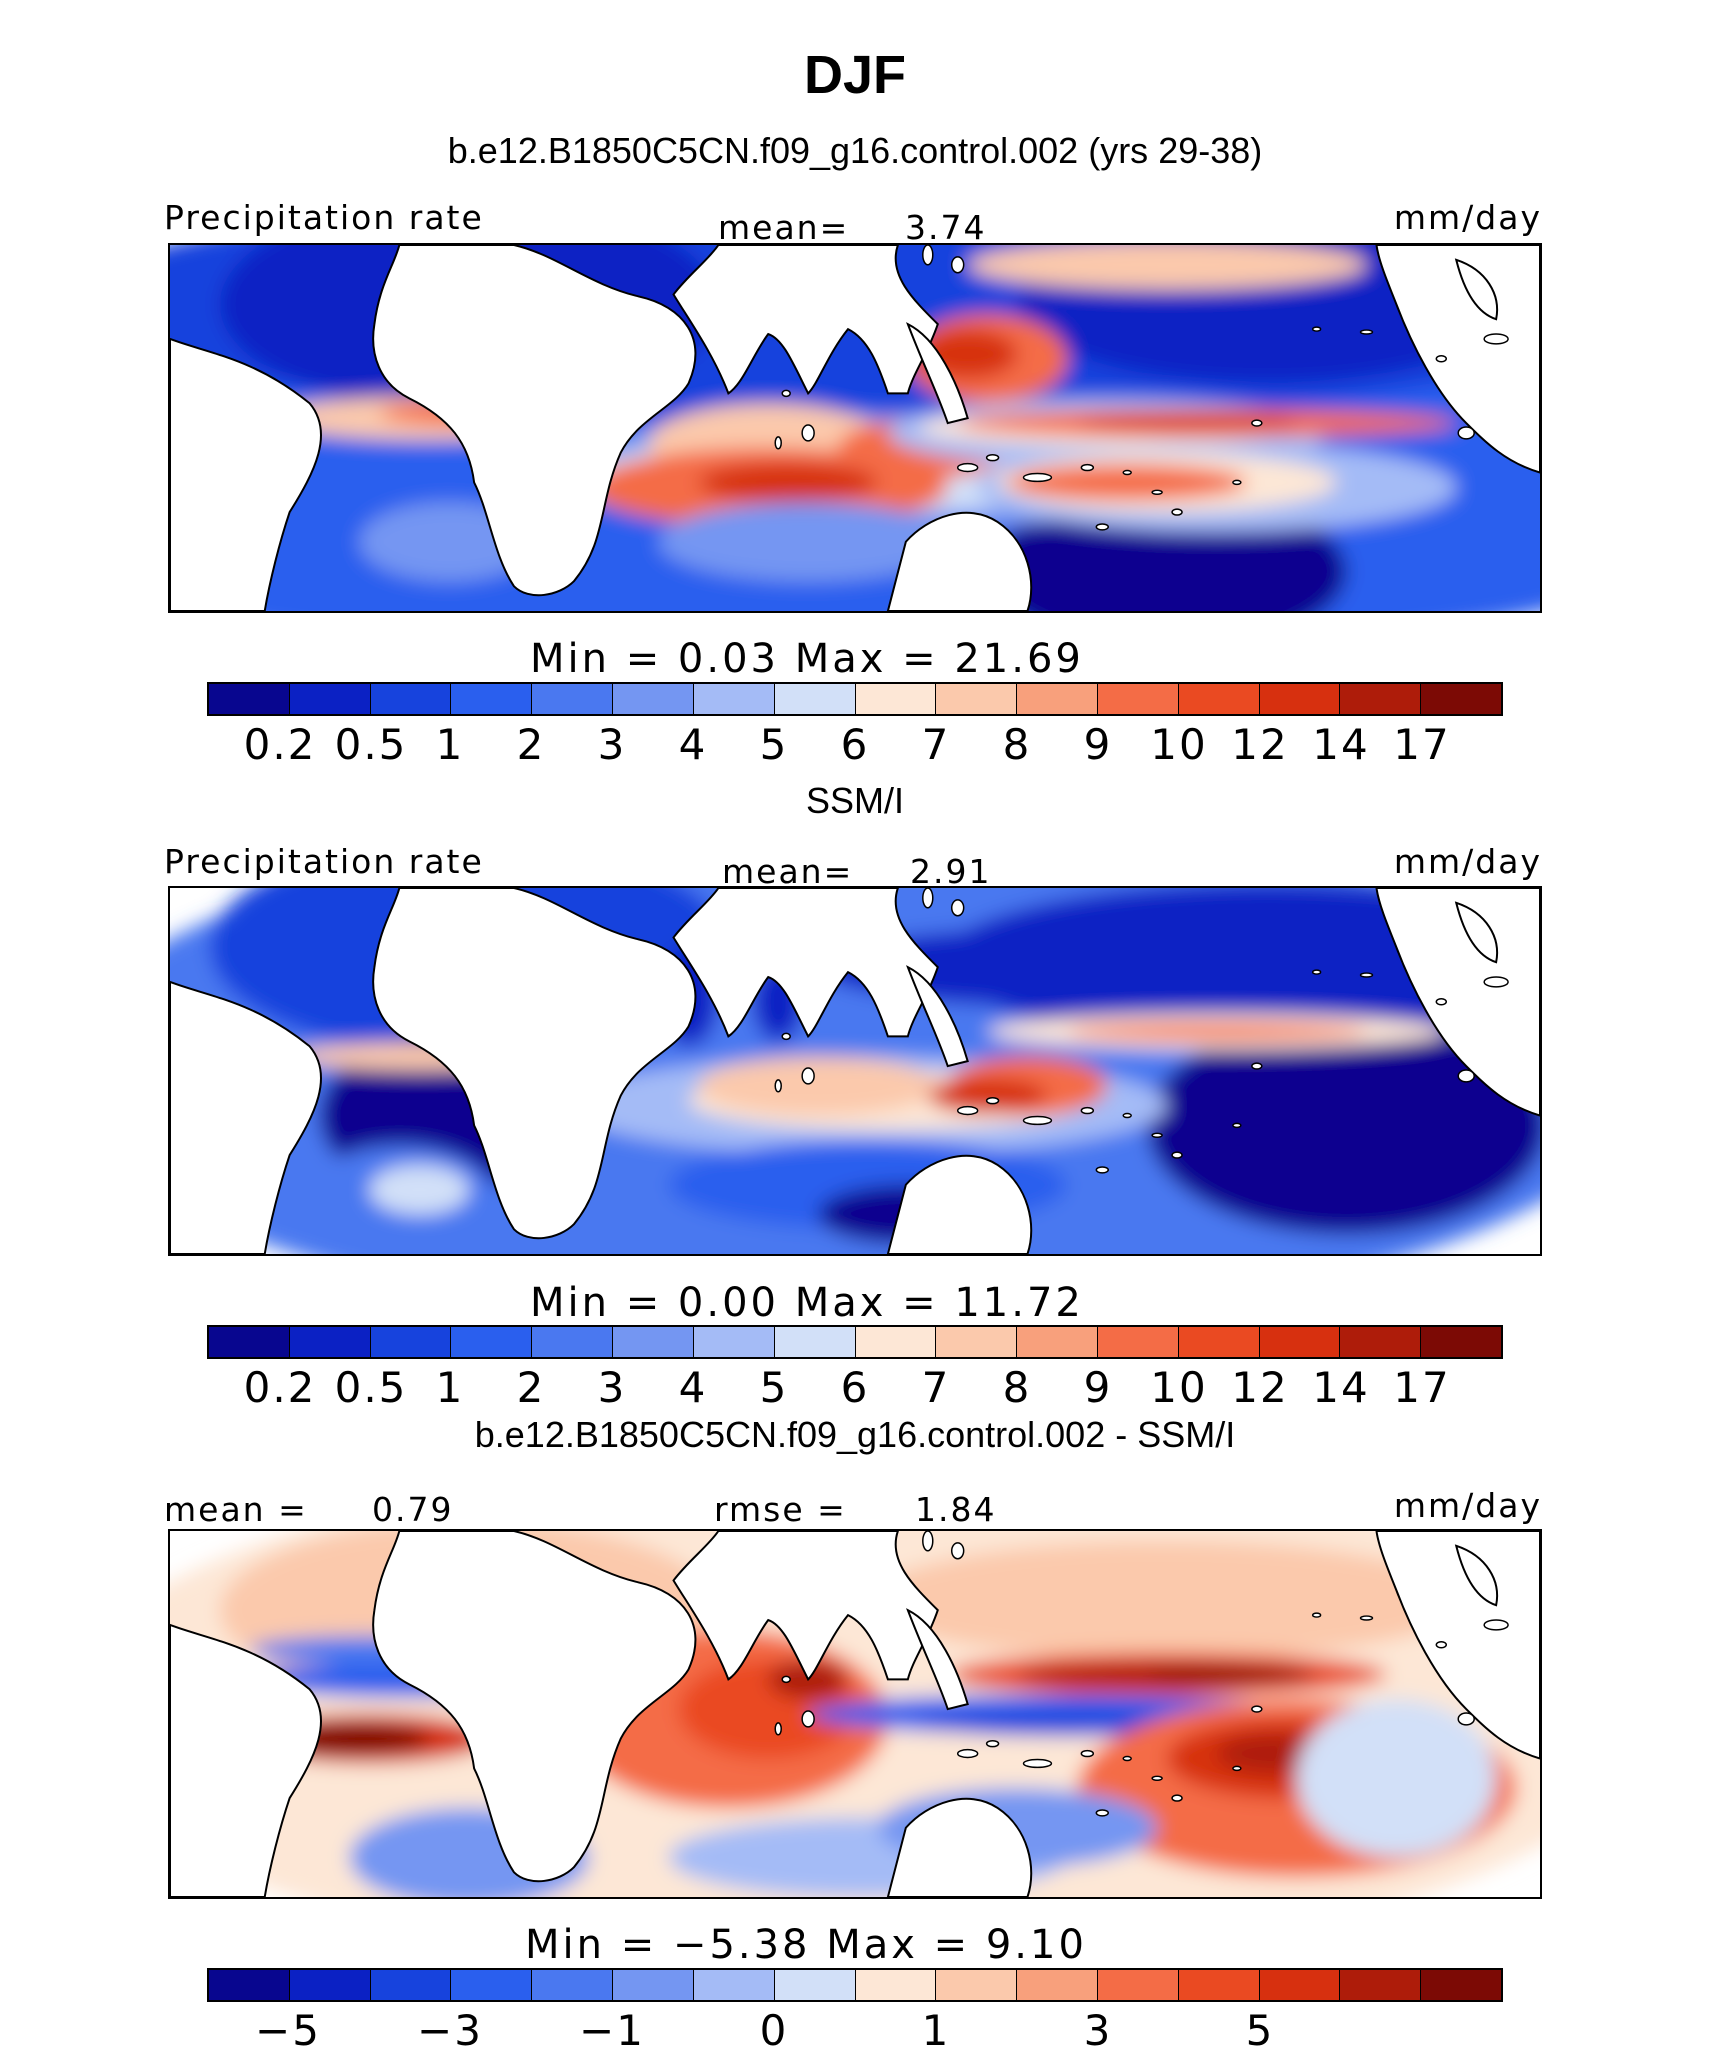 The width and height of the screenshot is (1710, 2064). Describe the element at coordinates (855, 428) in the screenshot. I see `panel1-precip-map` at that location.